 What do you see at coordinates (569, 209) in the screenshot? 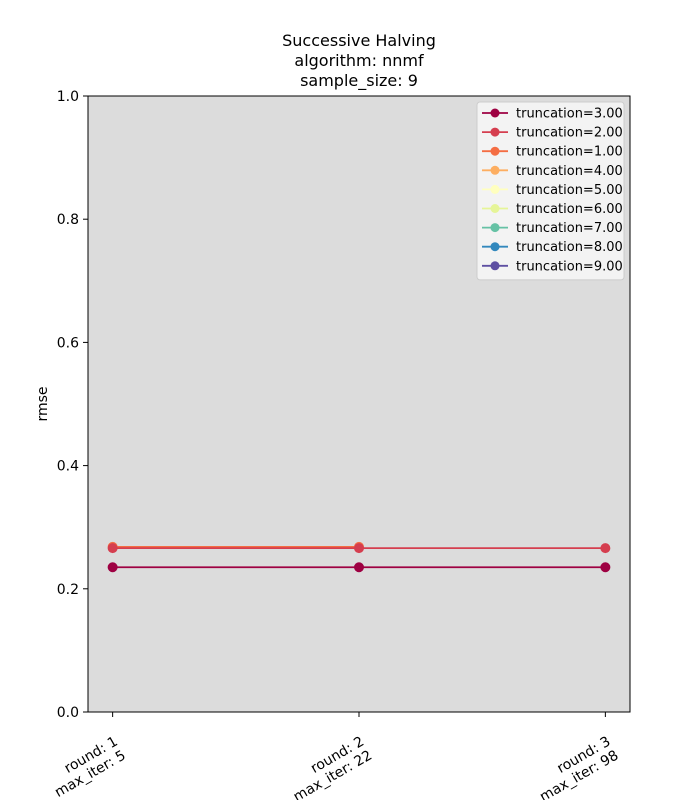
I see `legend-label: truncation=6.00` at bounding box center [569, 209].